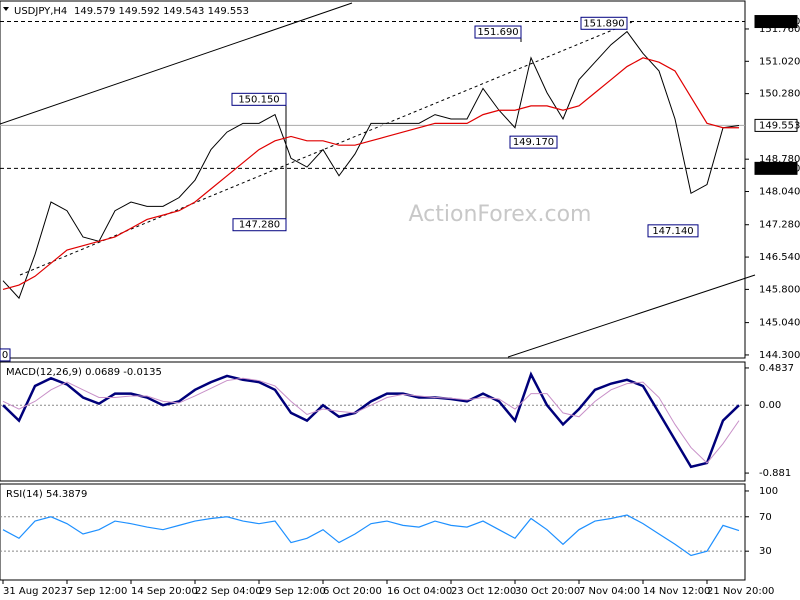 The image size is (800, 600). What do you see at coordinates (500, 214) in the screenshot?
I see `watermark: ActionForex.com` at bounding box center [500, 214].